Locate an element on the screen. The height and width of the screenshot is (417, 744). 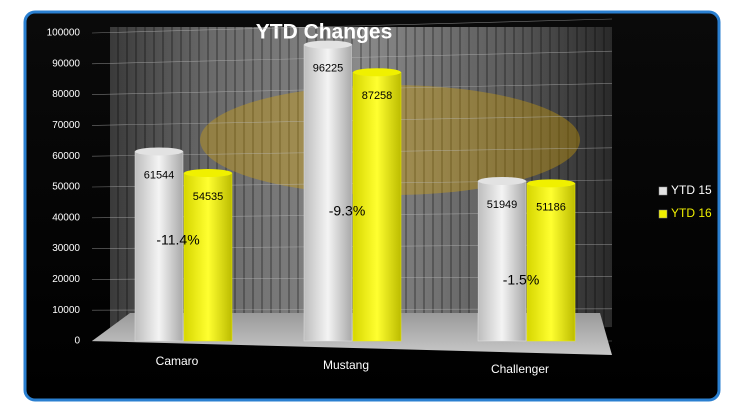
value-label: 54535 is located at coordinates (208, 197).